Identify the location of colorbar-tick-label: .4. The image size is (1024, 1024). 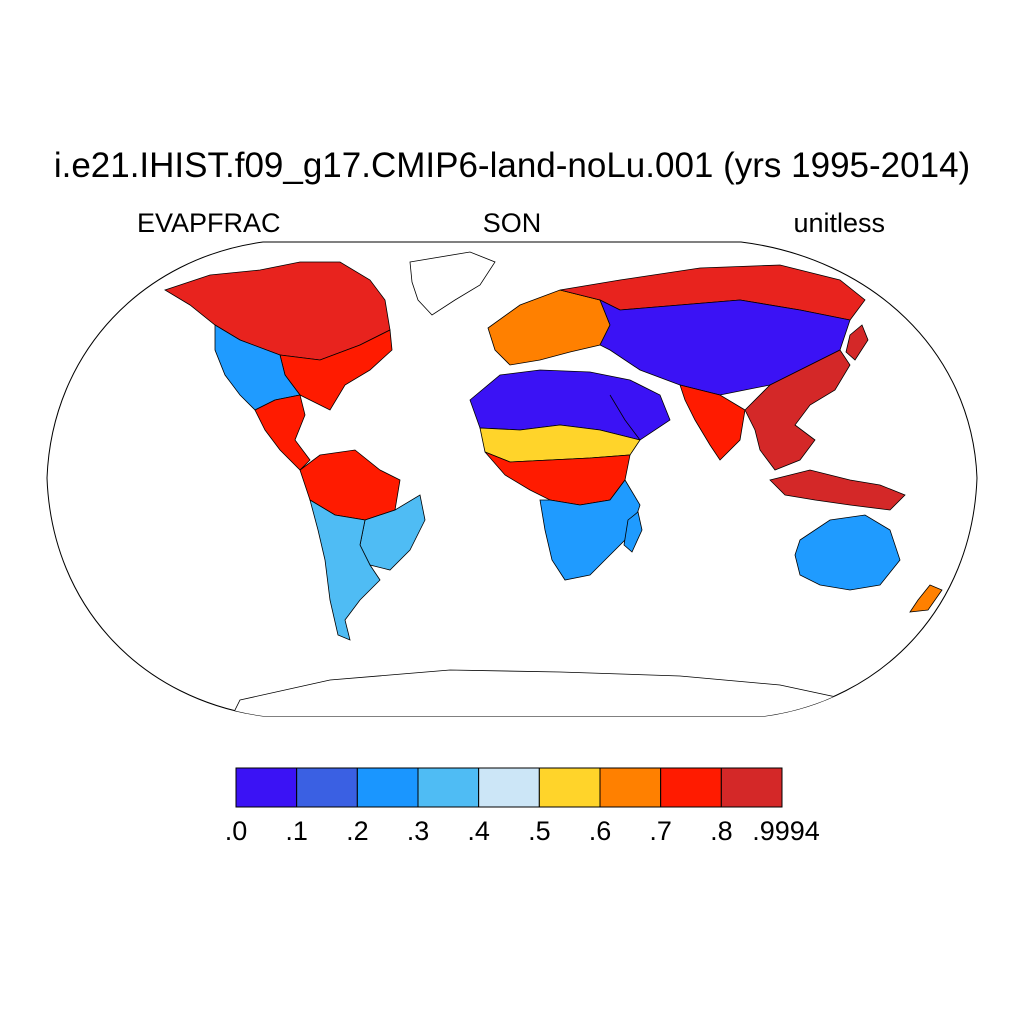
(478, 831).